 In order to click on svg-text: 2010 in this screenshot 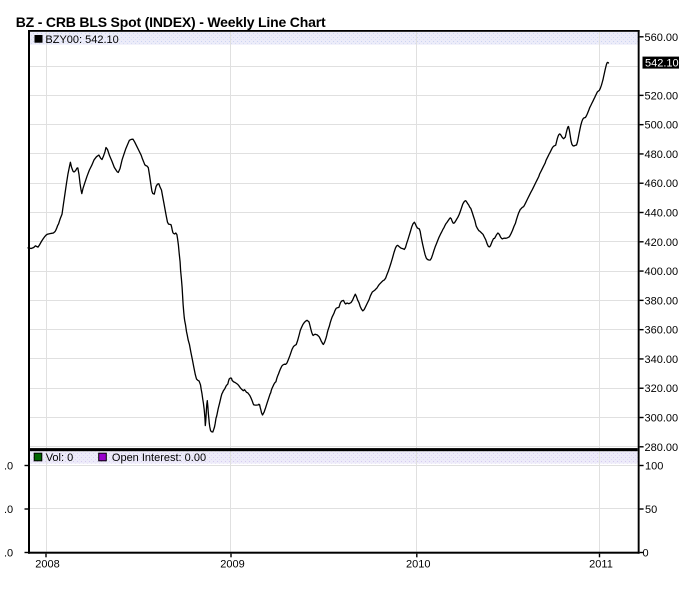, I will do `click(418, 565)`.